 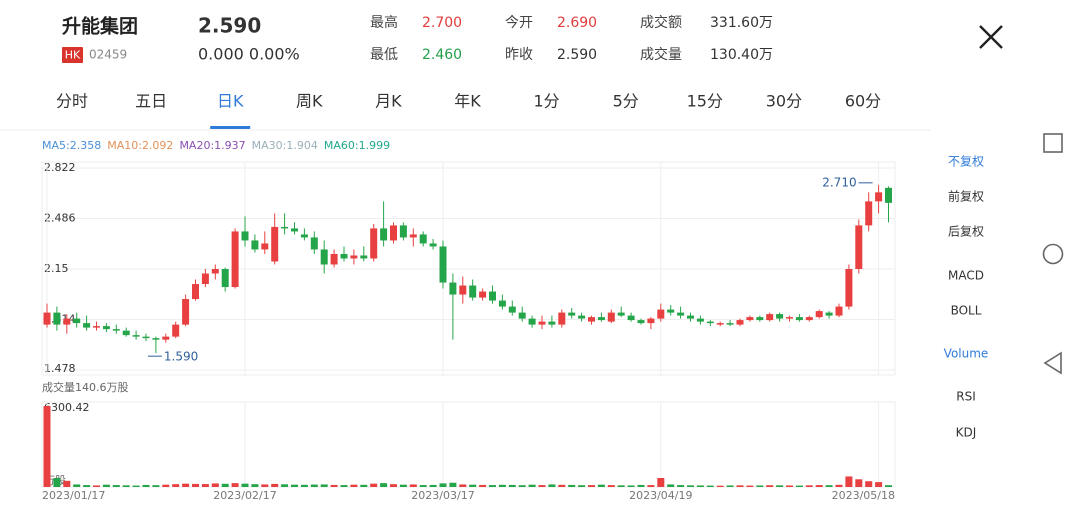 I want to click on side-option: Volume, so click(x=966, y=354).